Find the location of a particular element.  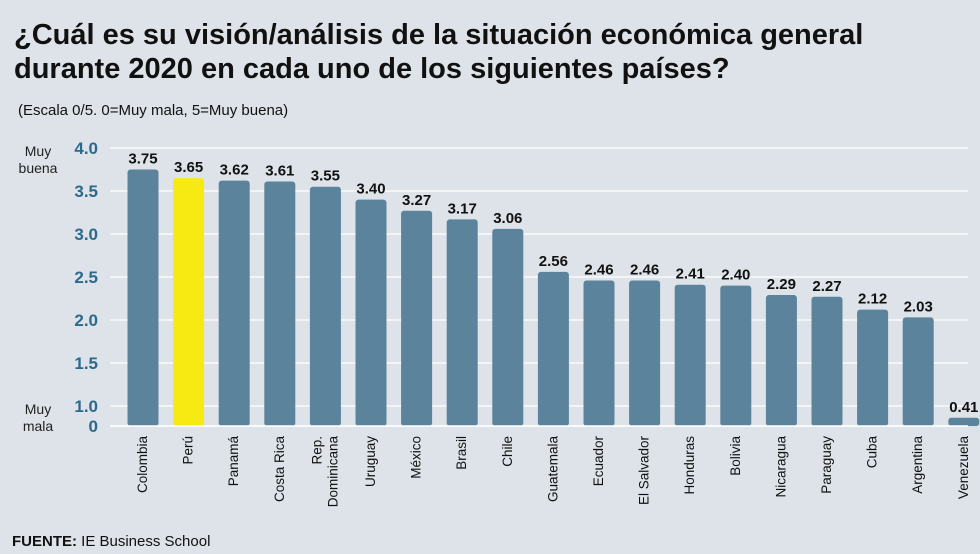

value-label: 3.06 is located at coordinates (507, 218).